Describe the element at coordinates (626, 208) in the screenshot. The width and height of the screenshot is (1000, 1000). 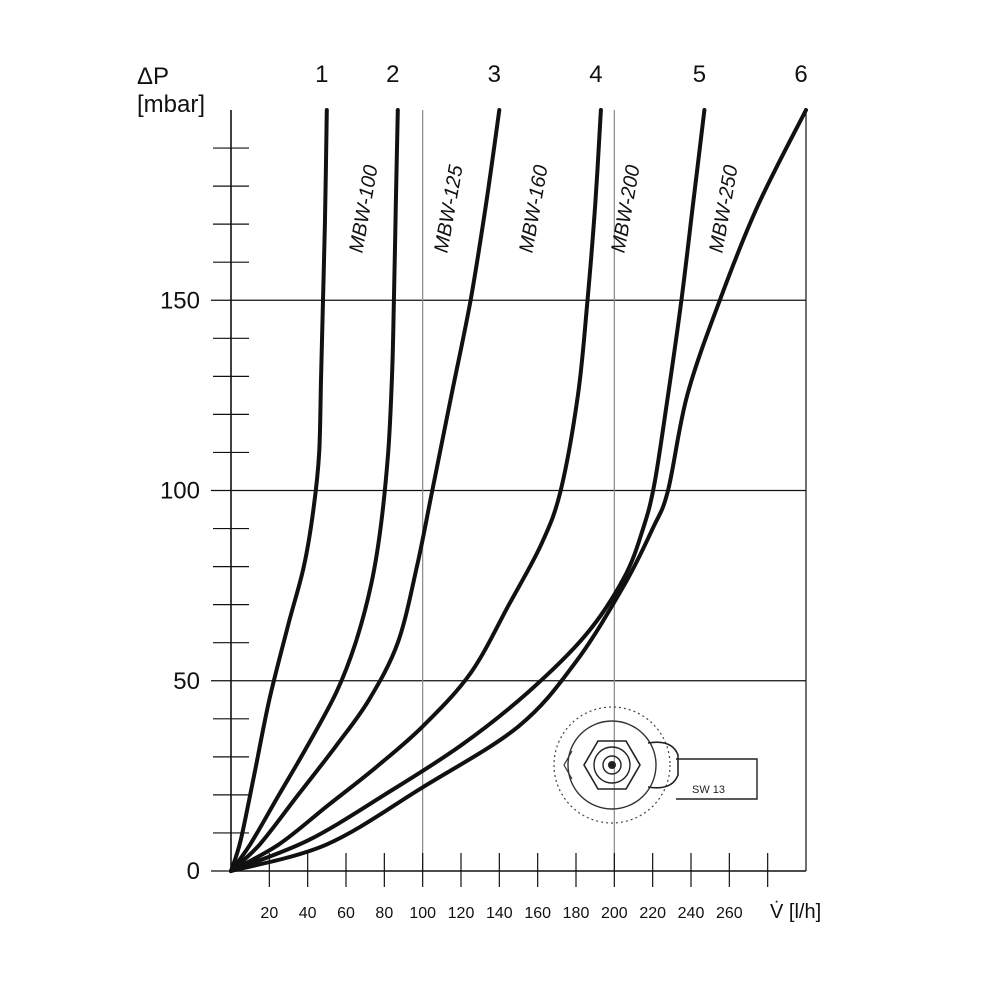
I see `curve-name-4: MBW-200` at that location.